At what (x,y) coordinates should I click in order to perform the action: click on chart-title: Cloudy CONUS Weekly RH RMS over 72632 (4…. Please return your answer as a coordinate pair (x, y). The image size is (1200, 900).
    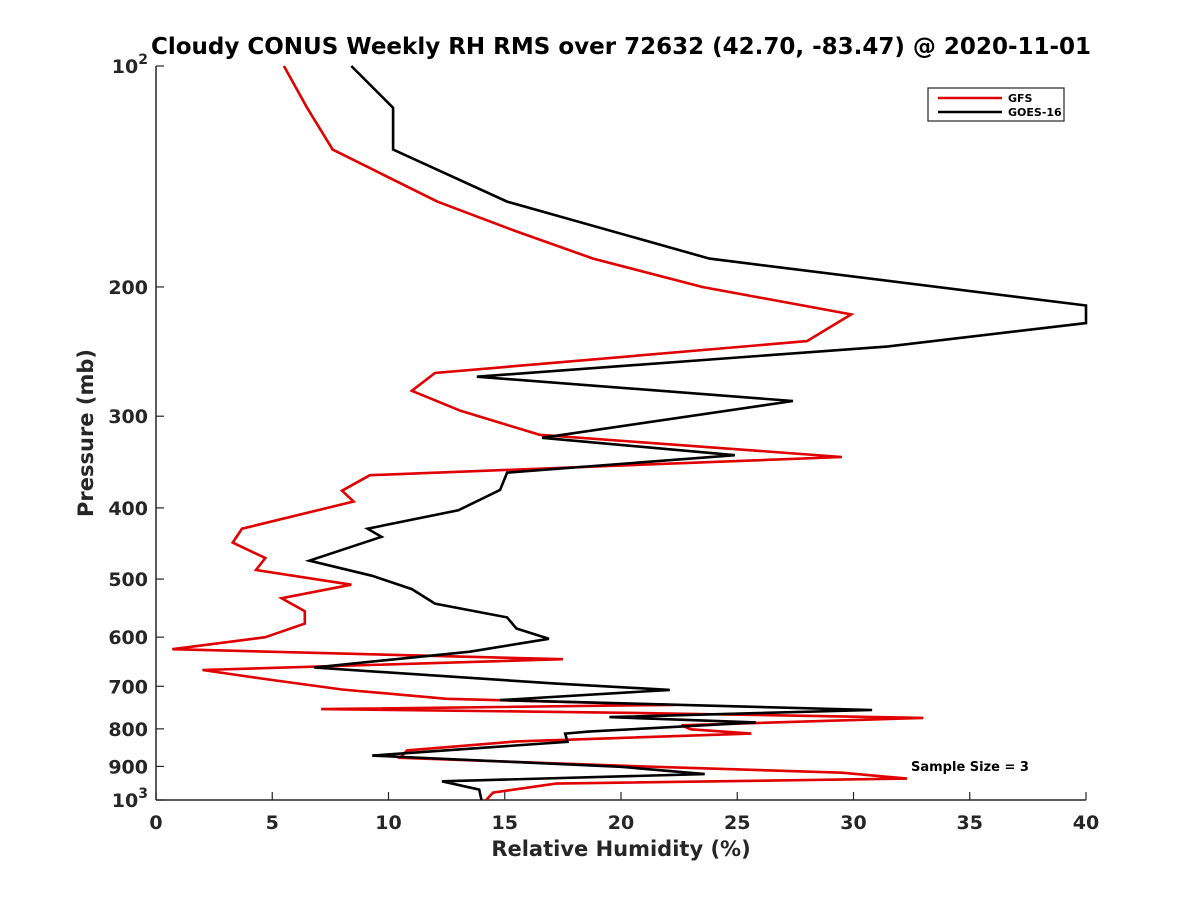
    Looking at the image, I should click on (621, 47).